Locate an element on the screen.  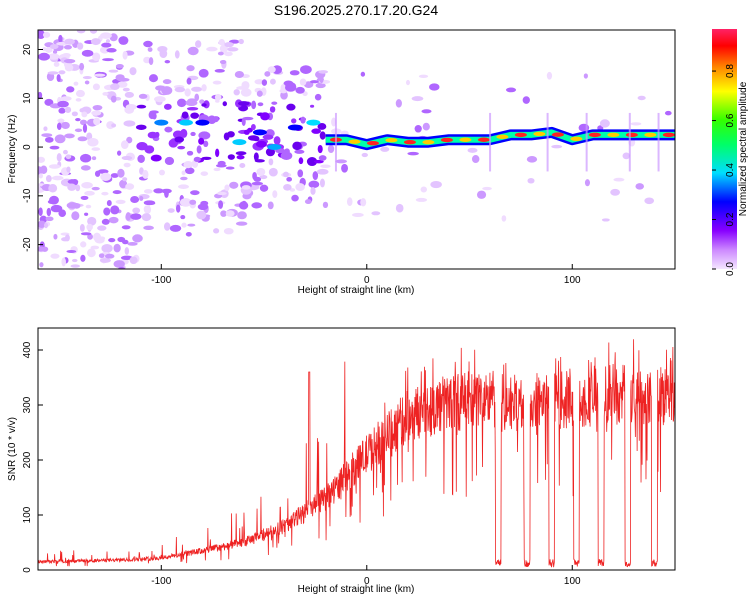
snr-x-label: Height of straight line (km) is located at coordinates (356, 589).